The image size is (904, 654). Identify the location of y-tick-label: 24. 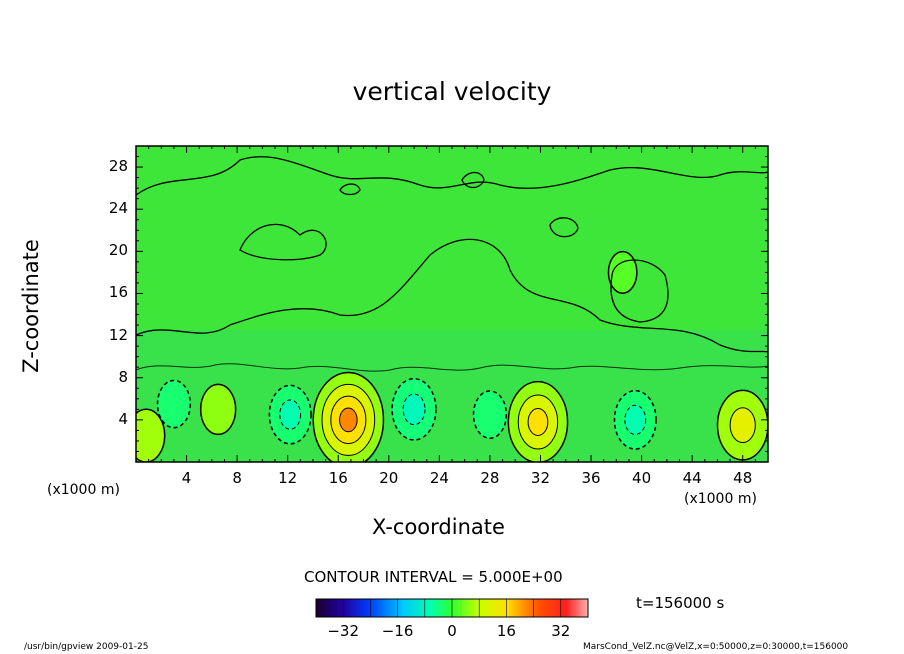
(118, 208).